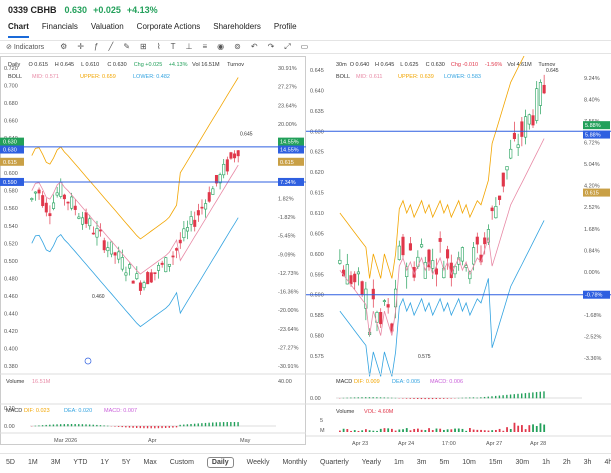 This screenshot has width=611, height=473. What do you see at coordinates (258, 462) in the screenshot?
I see `interval-weekly: Weekly` at bounding box center [258, 462].